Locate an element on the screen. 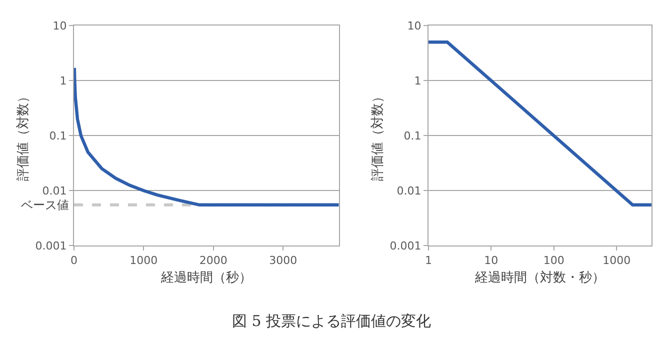 This screenshot has width=658, height=339. ref-line-label: ベース値 is located at coordinates (45, 205).